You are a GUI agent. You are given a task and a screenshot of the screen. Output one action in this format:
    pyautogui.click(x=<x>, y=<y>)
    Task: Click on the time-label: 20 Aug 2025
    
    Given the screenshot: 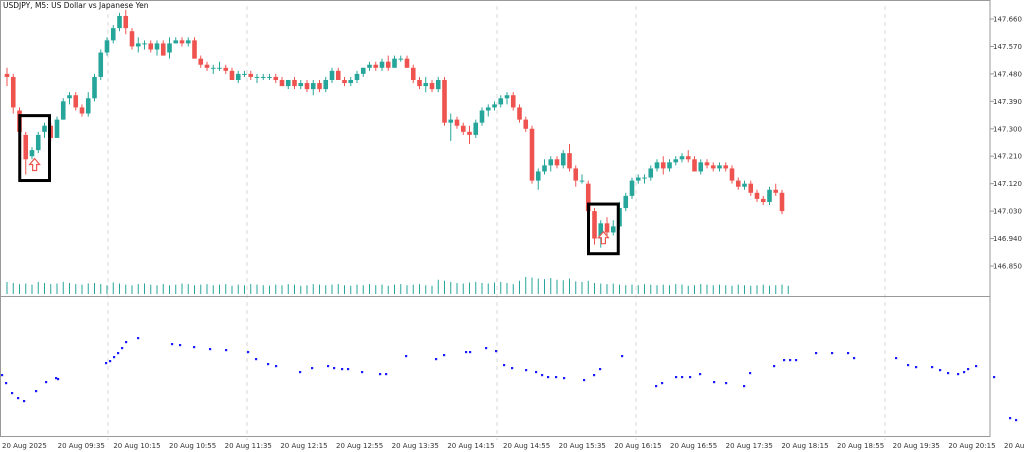 What is the action you would take?
    pyautogui.click(x=24, y=446)
    